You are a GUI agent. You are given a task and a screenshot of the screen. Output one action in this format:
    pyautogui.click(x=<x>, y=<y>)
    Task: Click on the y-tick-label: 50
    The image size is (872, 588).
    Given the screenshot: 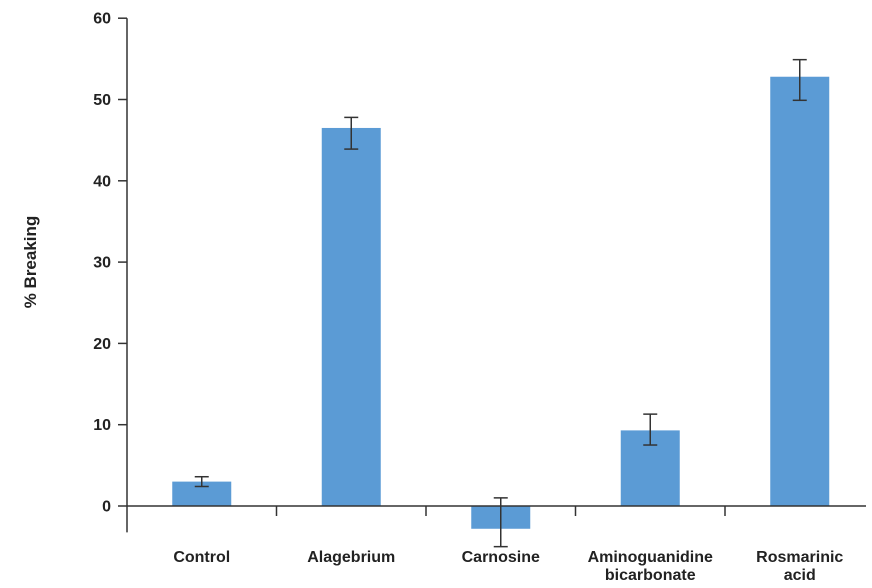 What is the action you would take?
    pyautogui.click(x=102, y=100)
    